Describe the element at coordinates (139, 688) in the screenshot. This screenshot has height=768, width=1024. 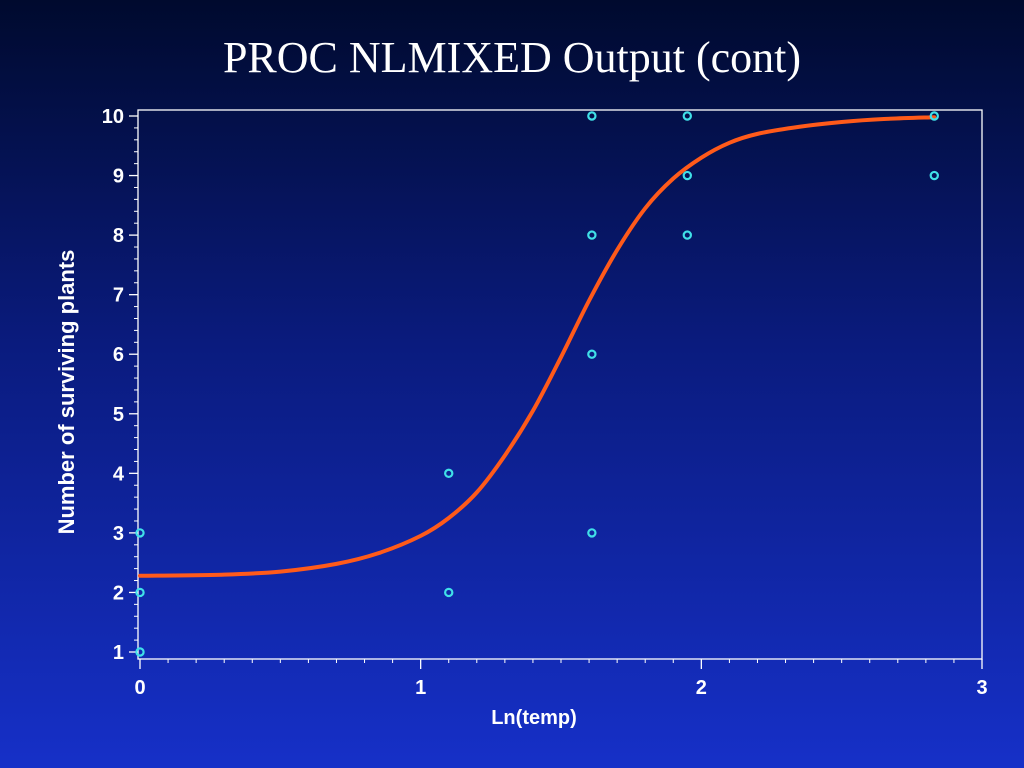
I see `x-tick-label: 0` at that location.